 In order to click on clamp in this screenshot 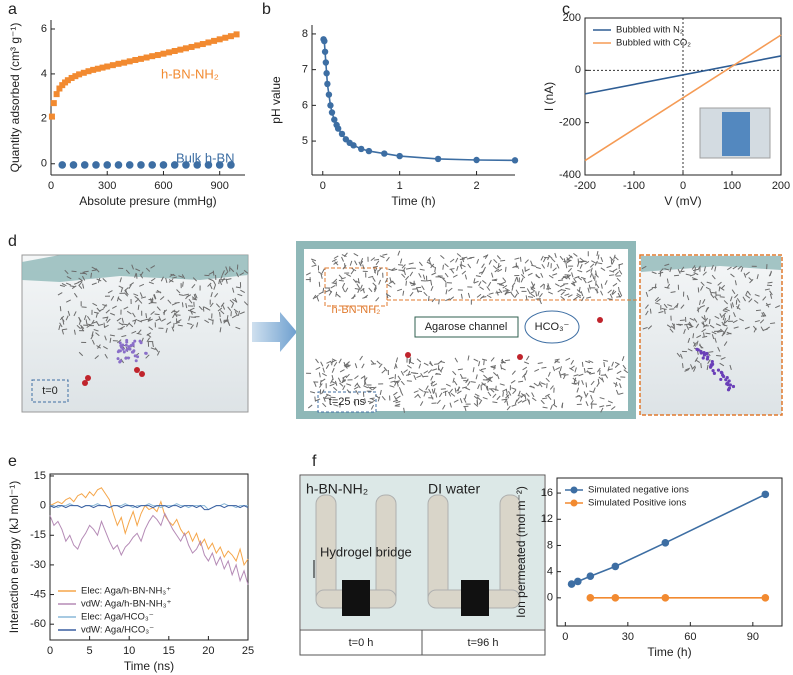, I will do `click(356, 598)`.